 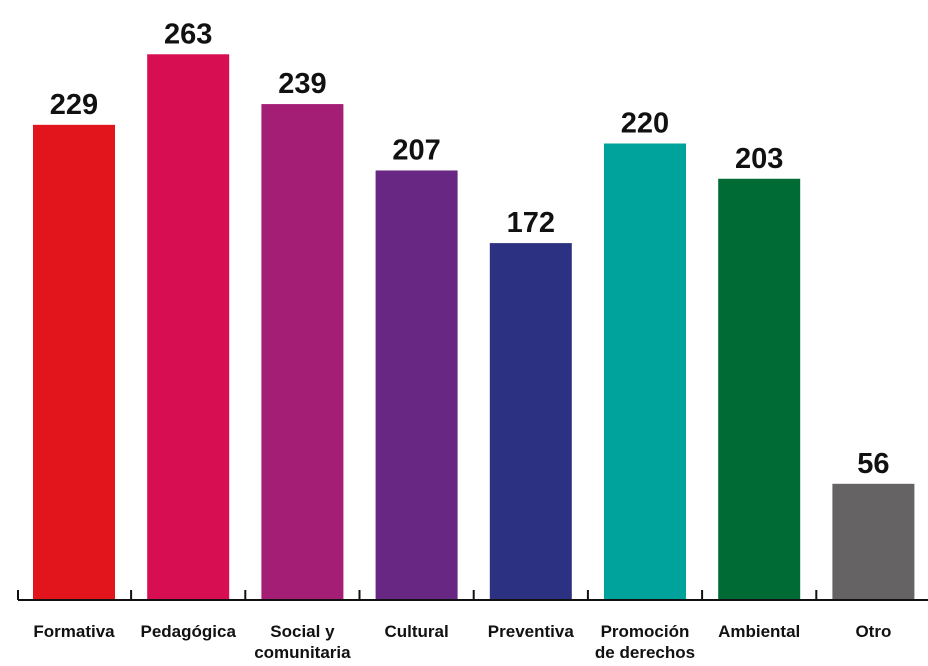 What do you see at coordinates (302, 652) in the screenshot?
I see `category-label-line: comunitaria` at bounding box center [302, 652].